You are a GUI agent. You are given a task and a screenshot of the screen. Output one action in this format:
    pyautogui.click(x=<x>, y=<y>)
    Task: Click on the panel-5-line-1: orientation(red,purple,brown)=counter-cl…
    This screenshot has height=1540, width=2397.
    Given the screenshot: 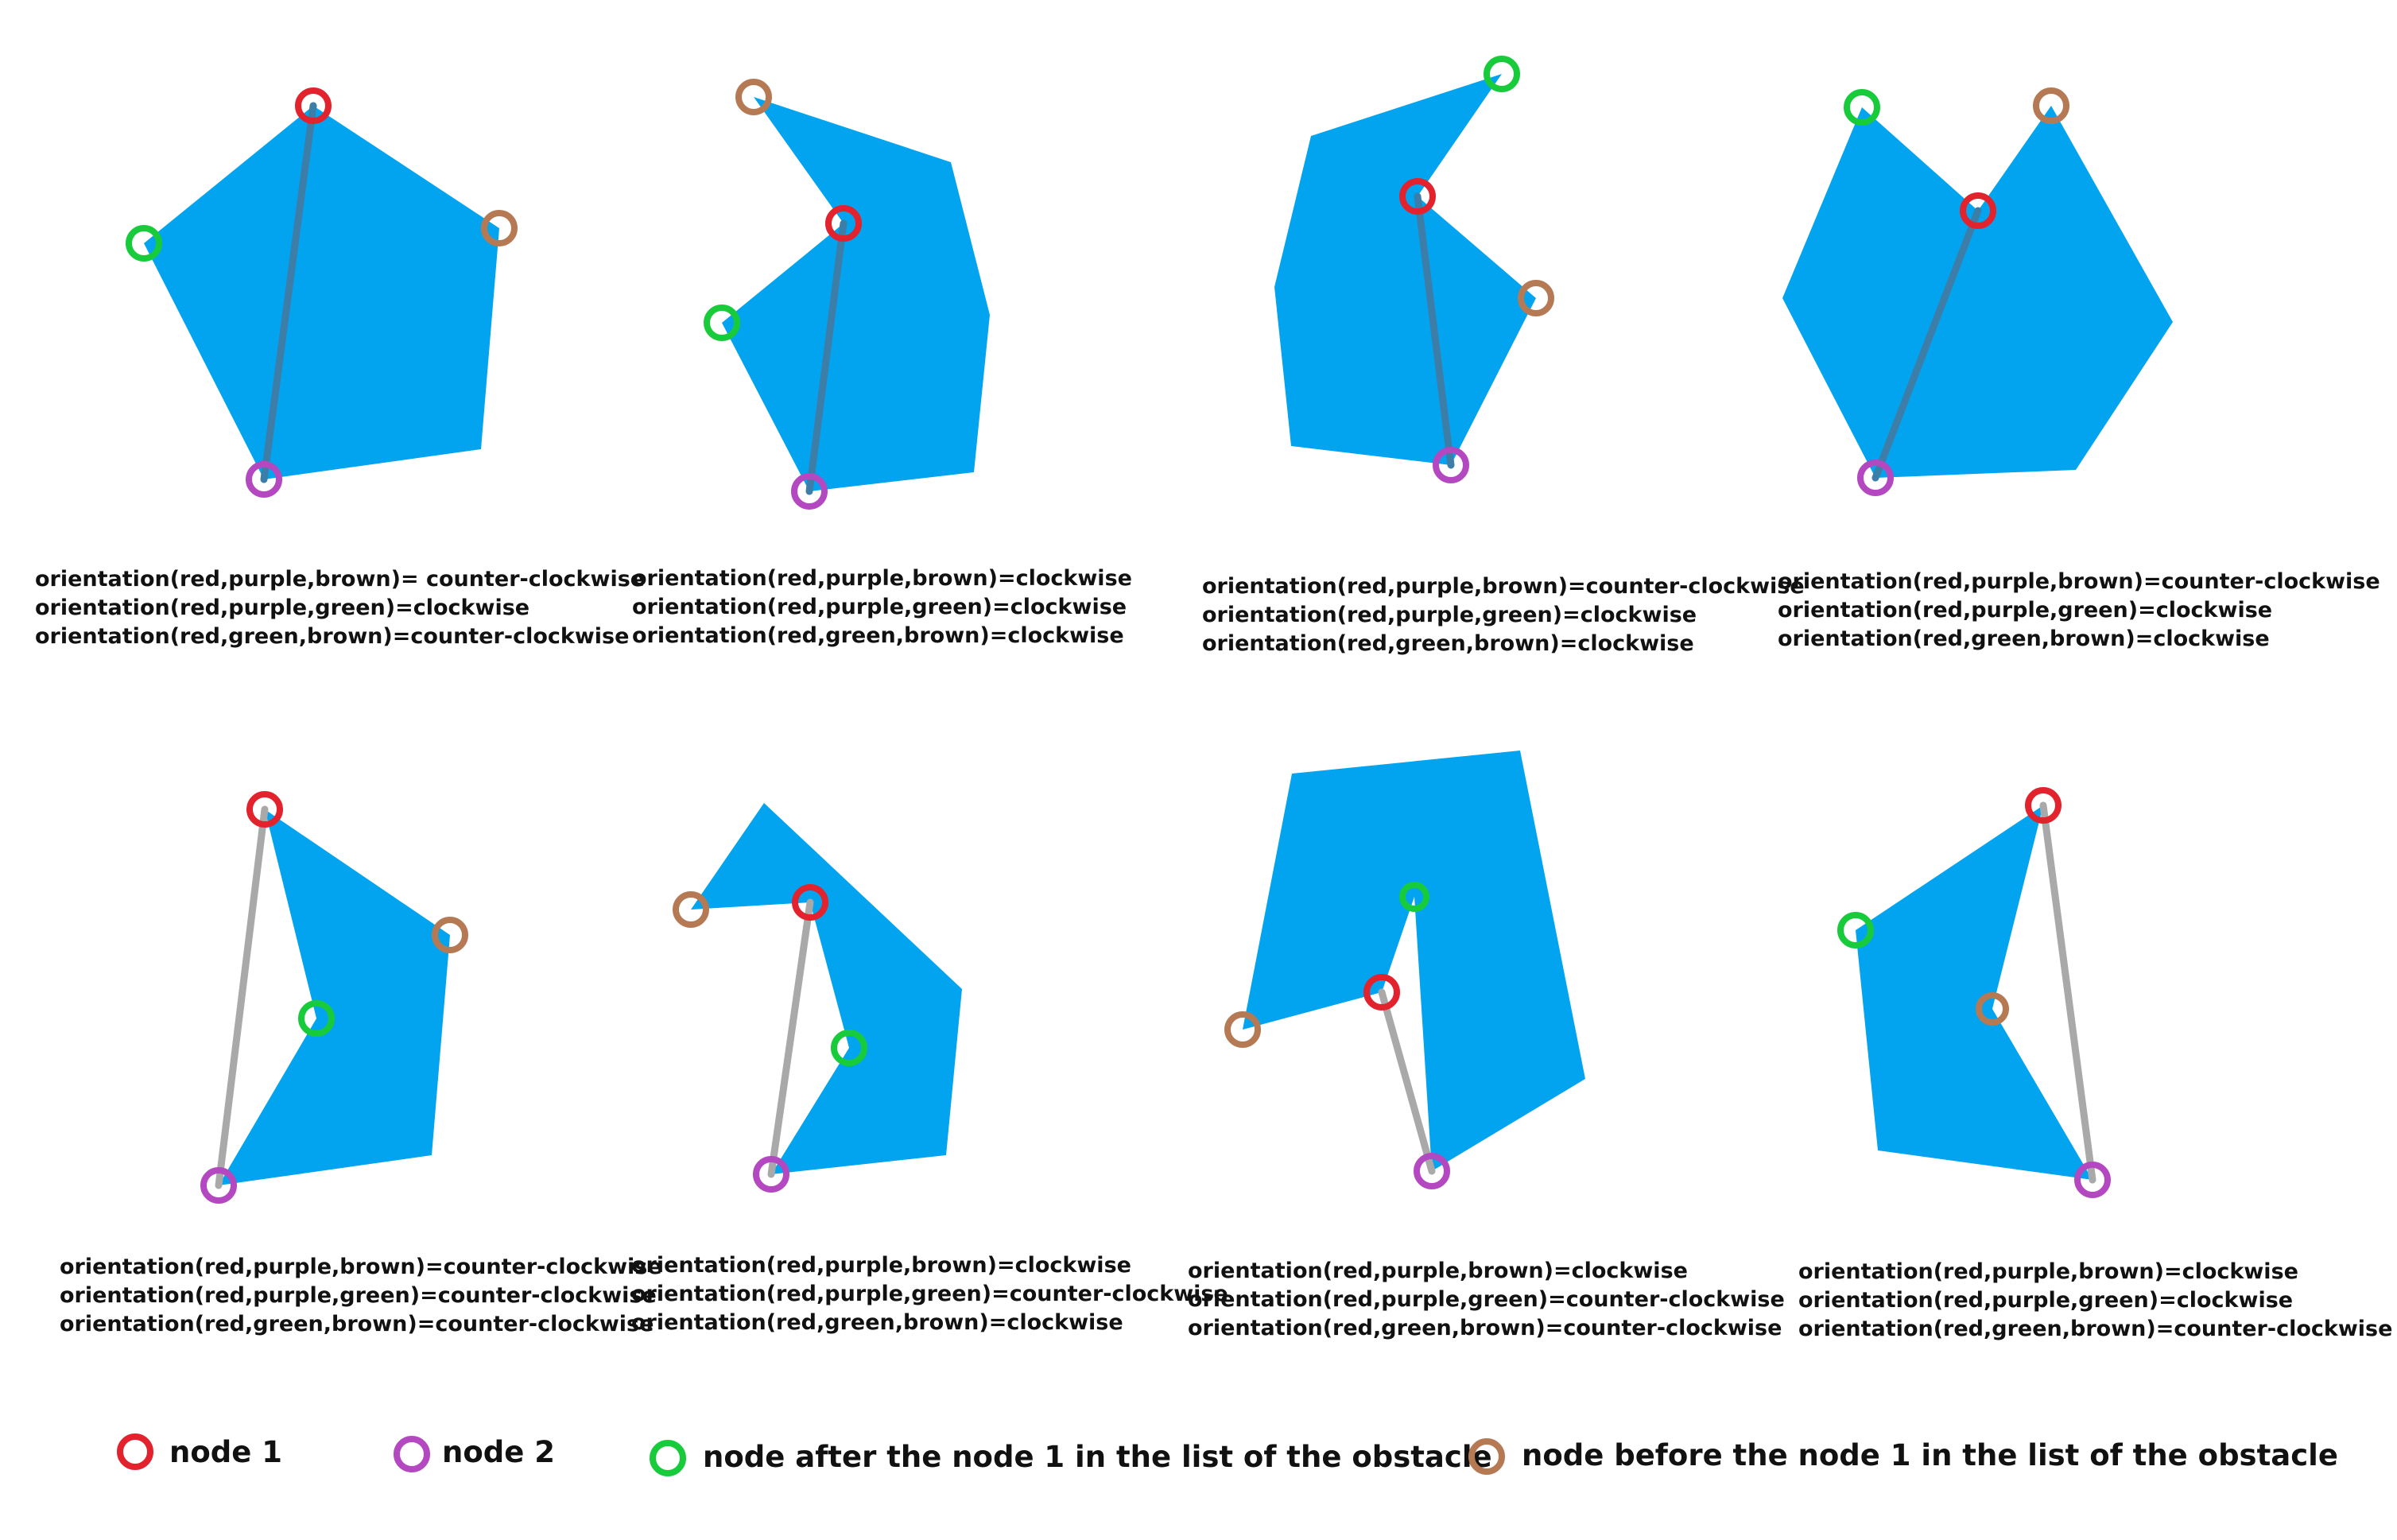 What is the action you would take?
    pyautogui.click(x=361, y=1267)
    